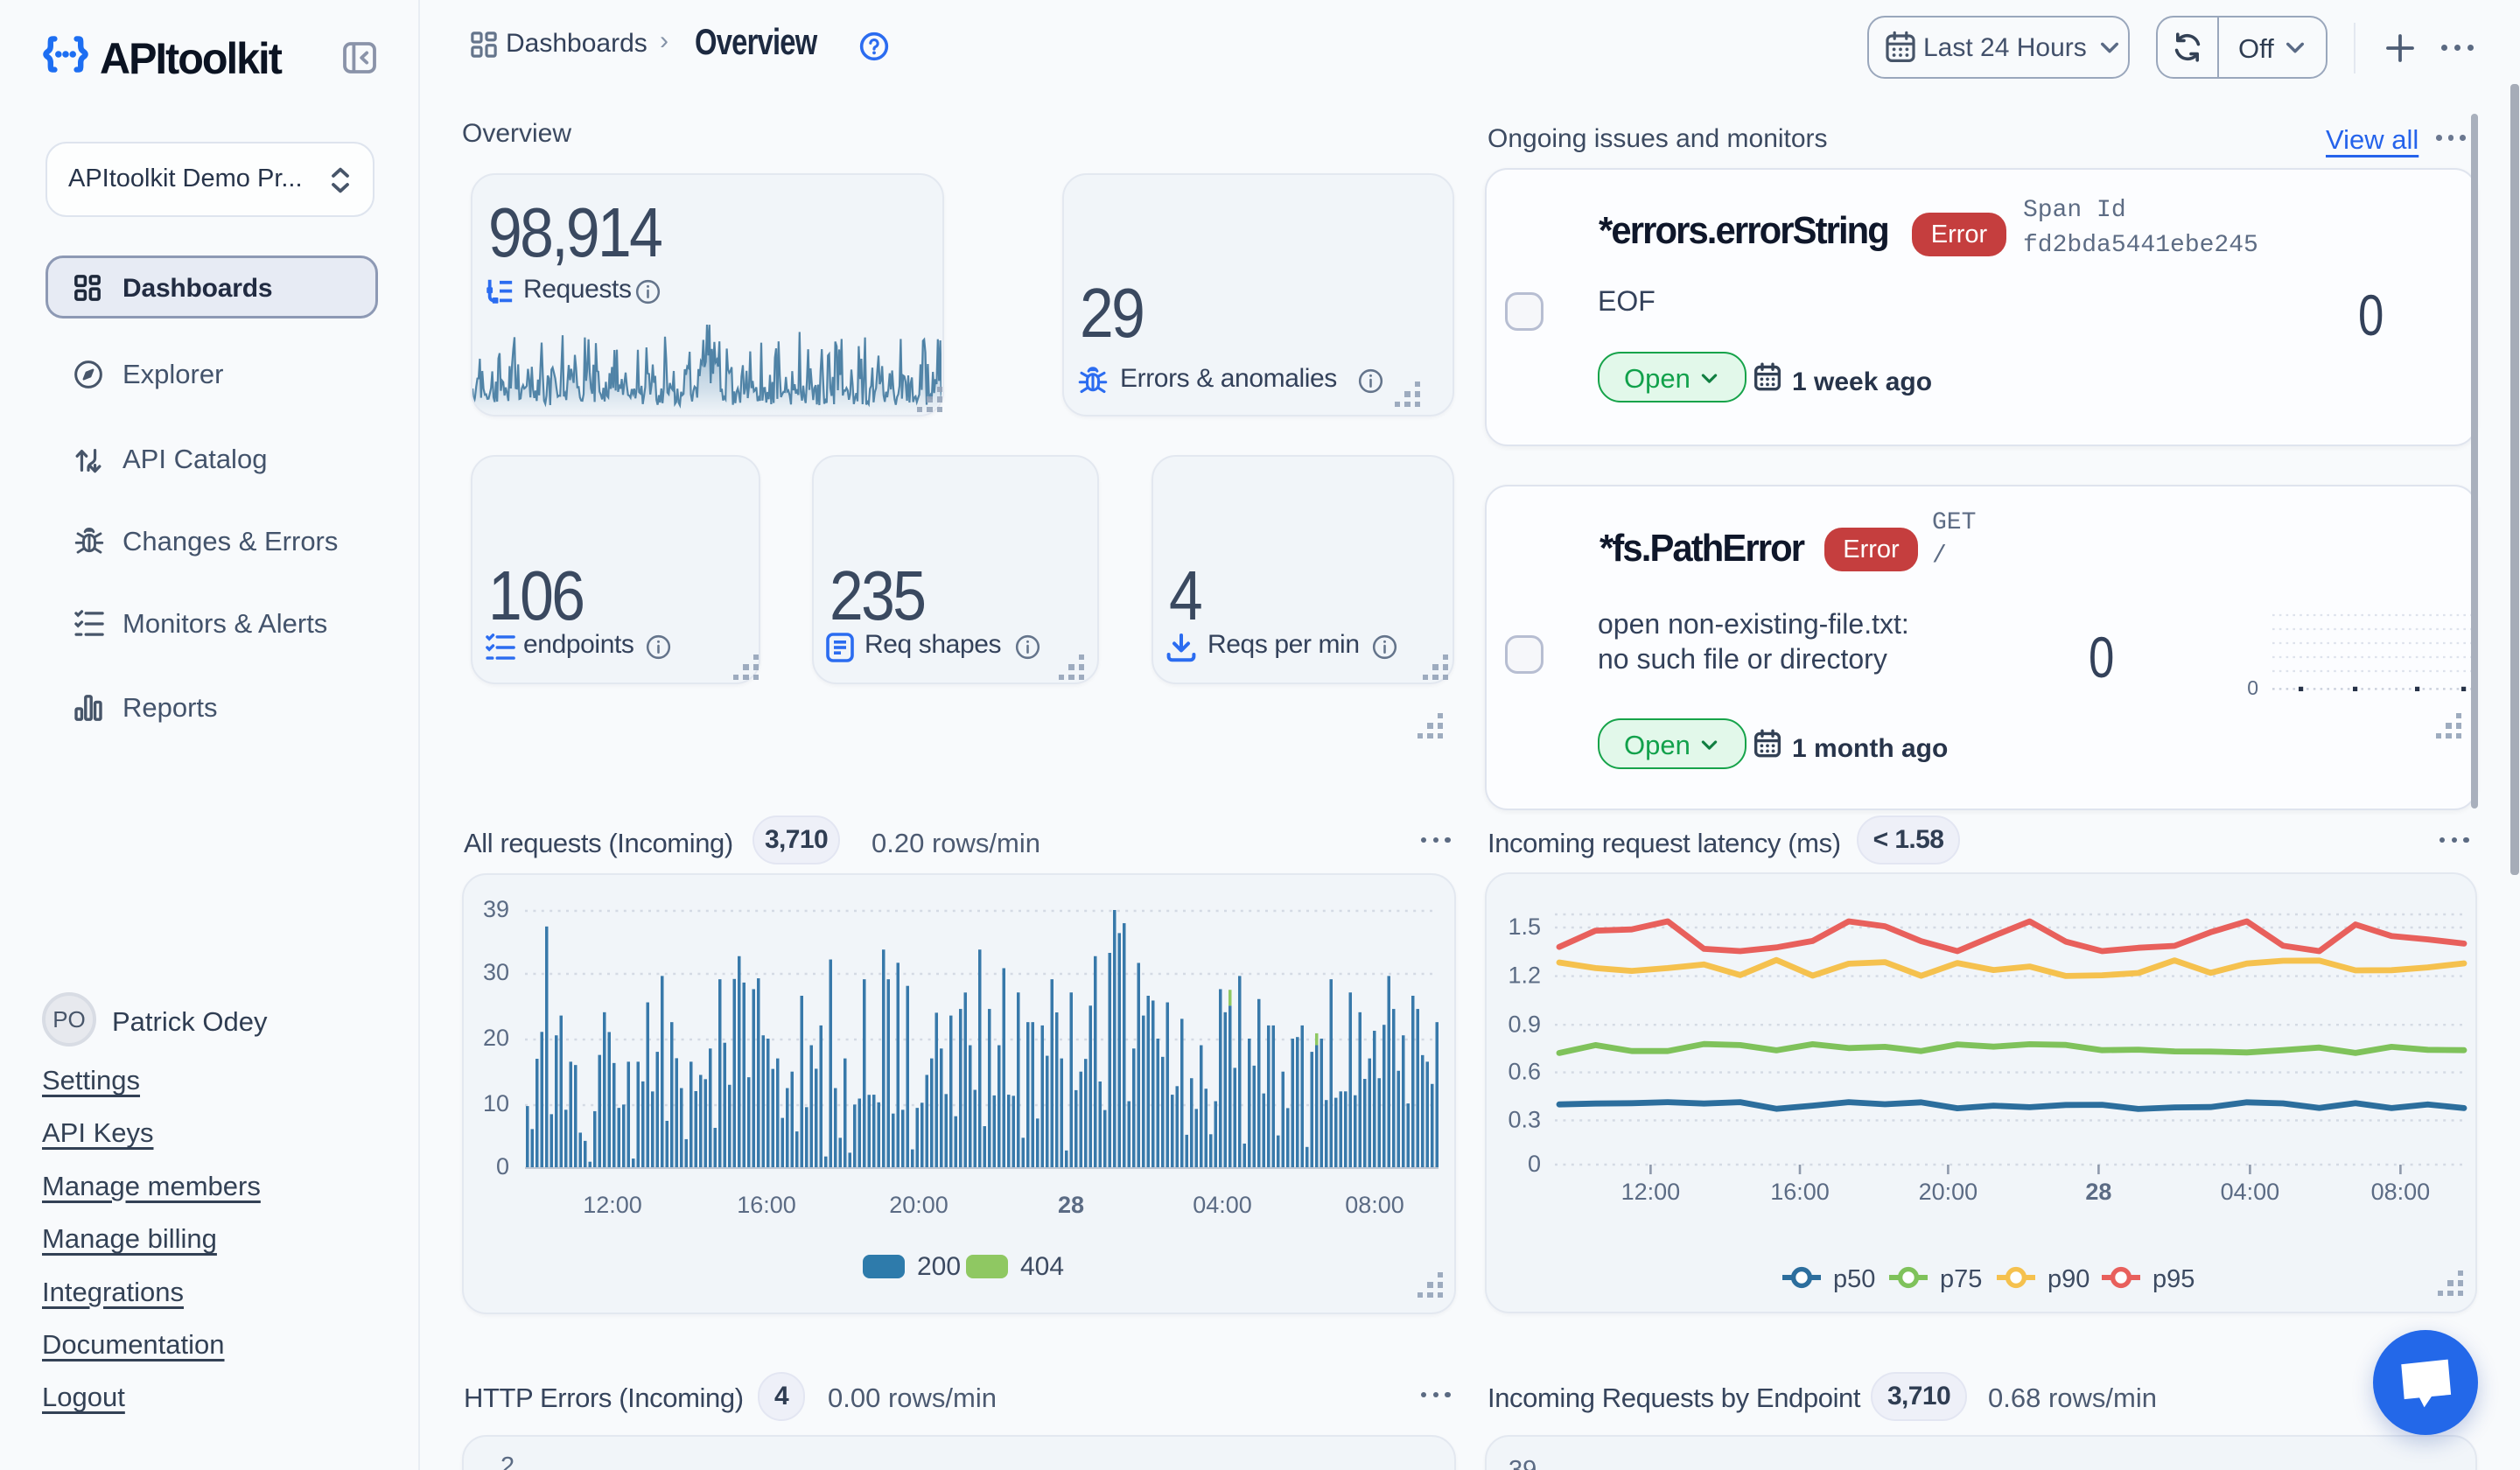 The height and width of the screenshot is (1470, 2520). Describe the element at coordinates (1524, 1120) in the screenshot. I see `svg-text: 0.3` at that location.